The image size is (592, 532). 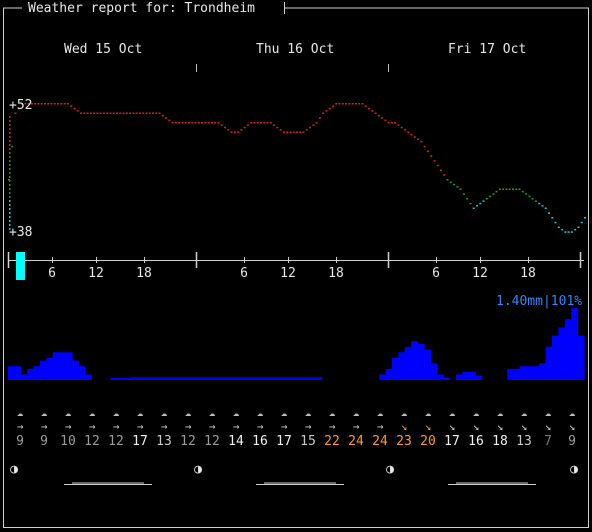 What do you see at coordinates (480, 273) in the screenshot?
I see `hour-tick-label: 12` at bounding box center [480, 273].